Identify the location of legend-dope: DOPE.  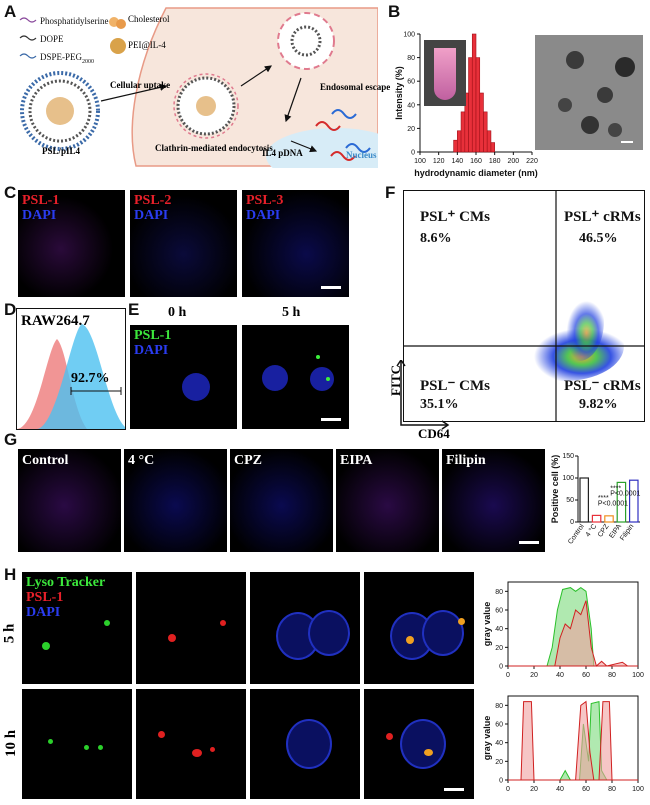
(52, 39).